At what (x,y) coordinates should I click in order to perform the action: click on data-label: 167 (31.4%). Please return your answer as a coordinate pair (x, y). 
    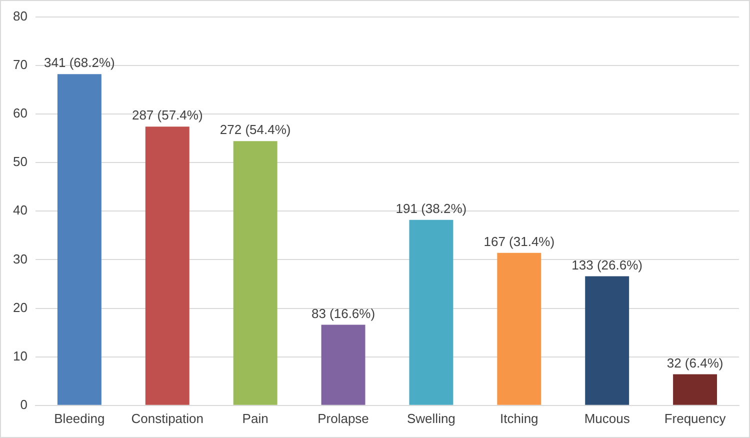
    Looking at the image, I should click on (519, 241).